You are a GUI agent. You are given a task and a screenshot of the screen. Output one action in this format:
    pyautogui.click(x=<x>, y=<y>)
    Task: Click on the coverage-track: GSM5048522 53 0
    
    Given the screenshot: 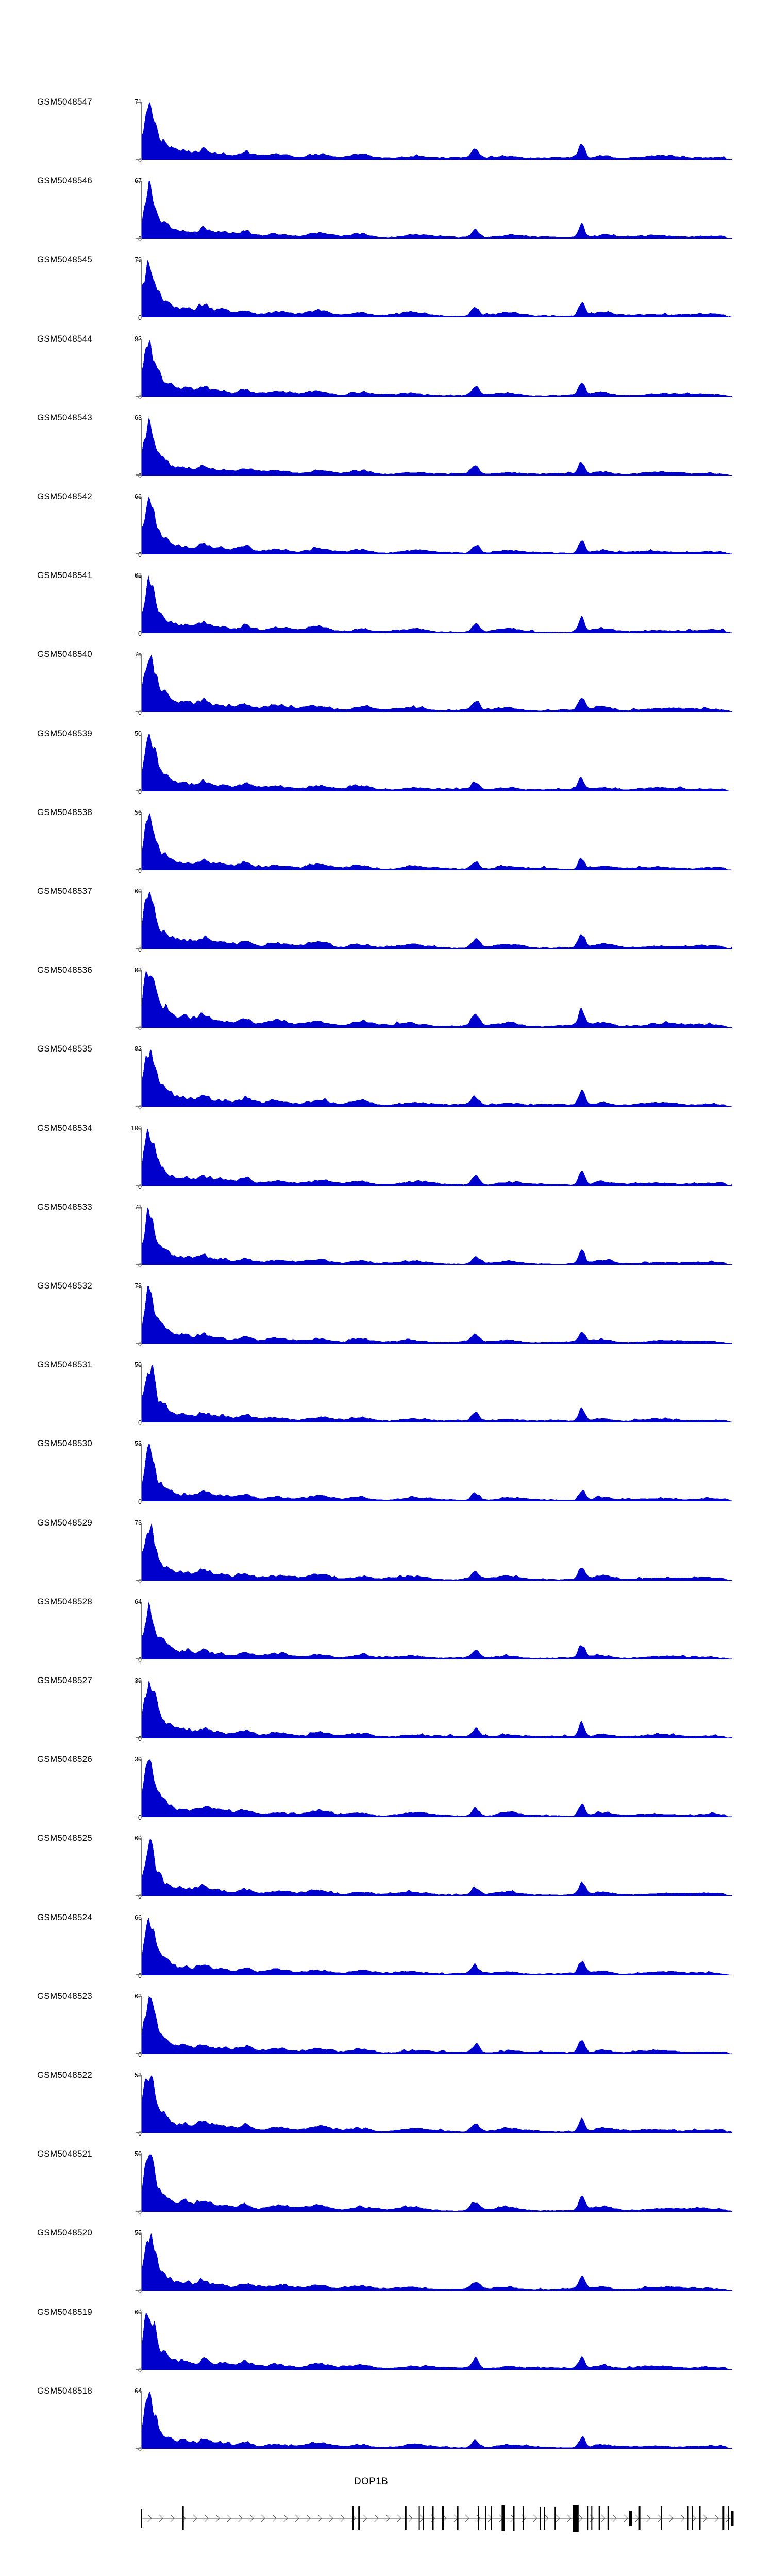 What is the action you would take?
    pyautogui.click(x=386, y=2106)
    